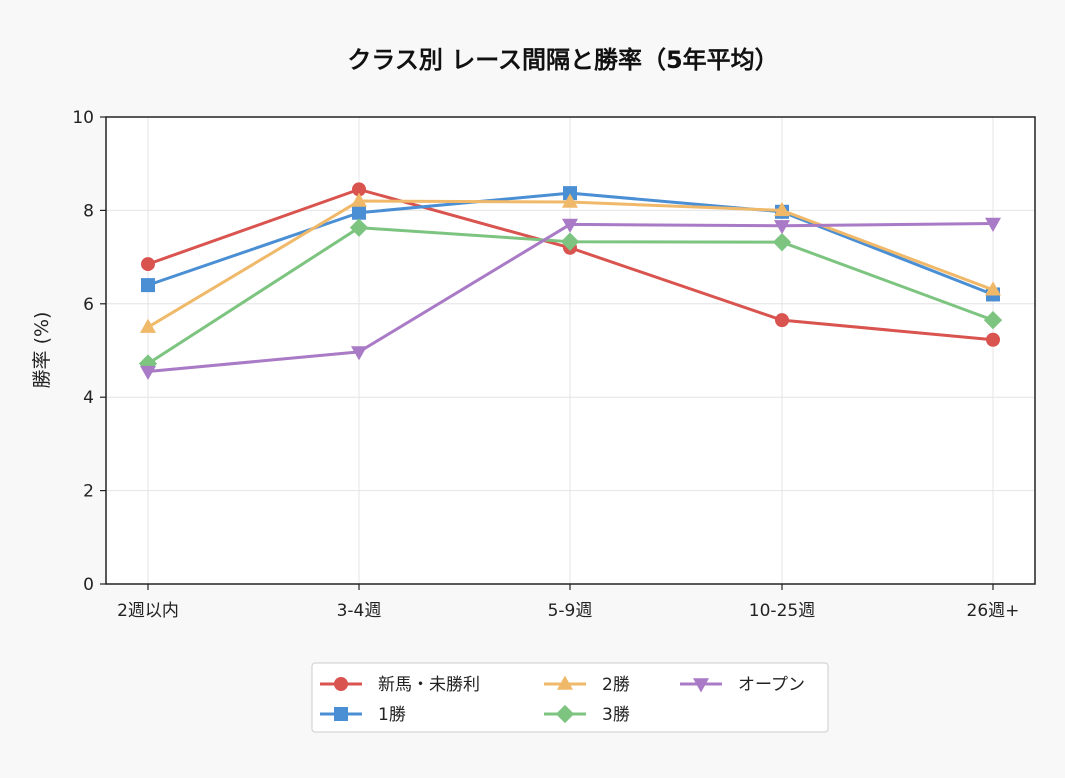  I want to click on y-tick-label: 6, so click(88, 305).